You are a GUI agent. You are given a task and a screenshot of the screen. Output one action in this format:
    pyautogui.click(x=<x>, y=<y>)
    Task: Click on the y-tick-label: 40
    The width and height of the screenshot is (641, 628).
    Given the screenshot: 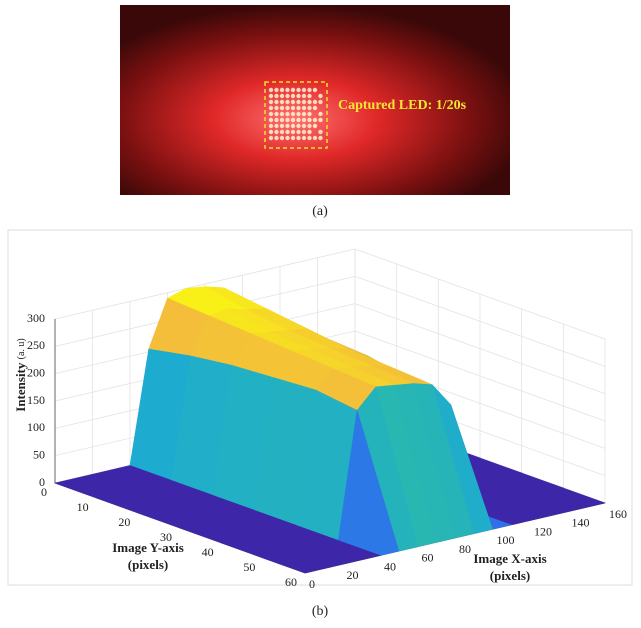 What is the action you would take?
    pyautogui.click(x=208, y=552)
    